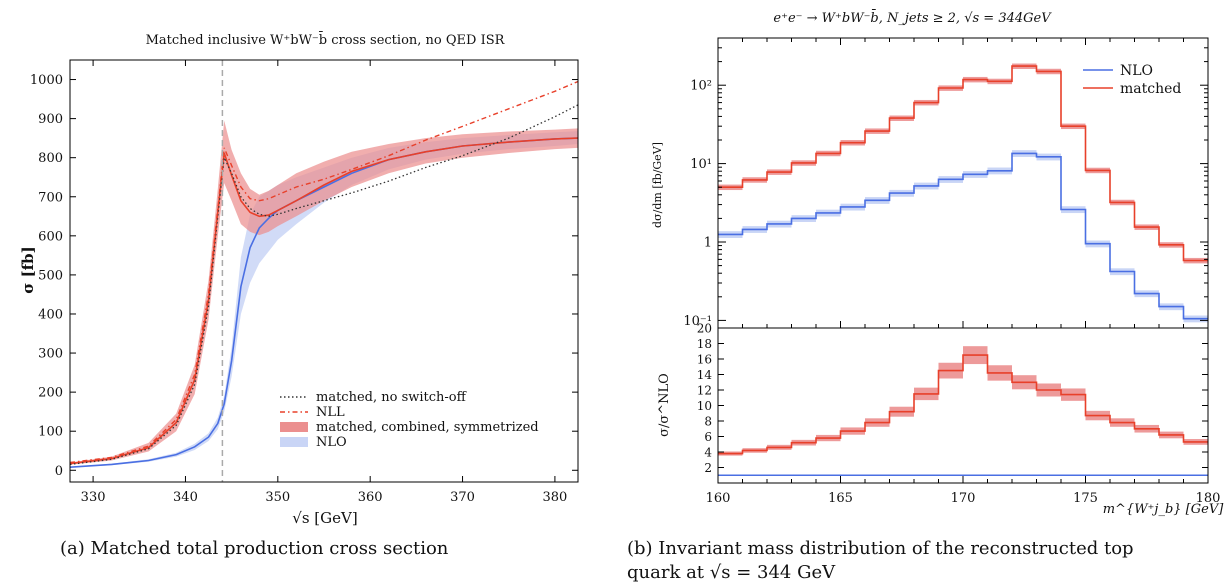  What do you see at coordinates (1132, 80) in the screenshot?
I see `chart-b-legend: NLO matched` at bounding box center [1132, 80].